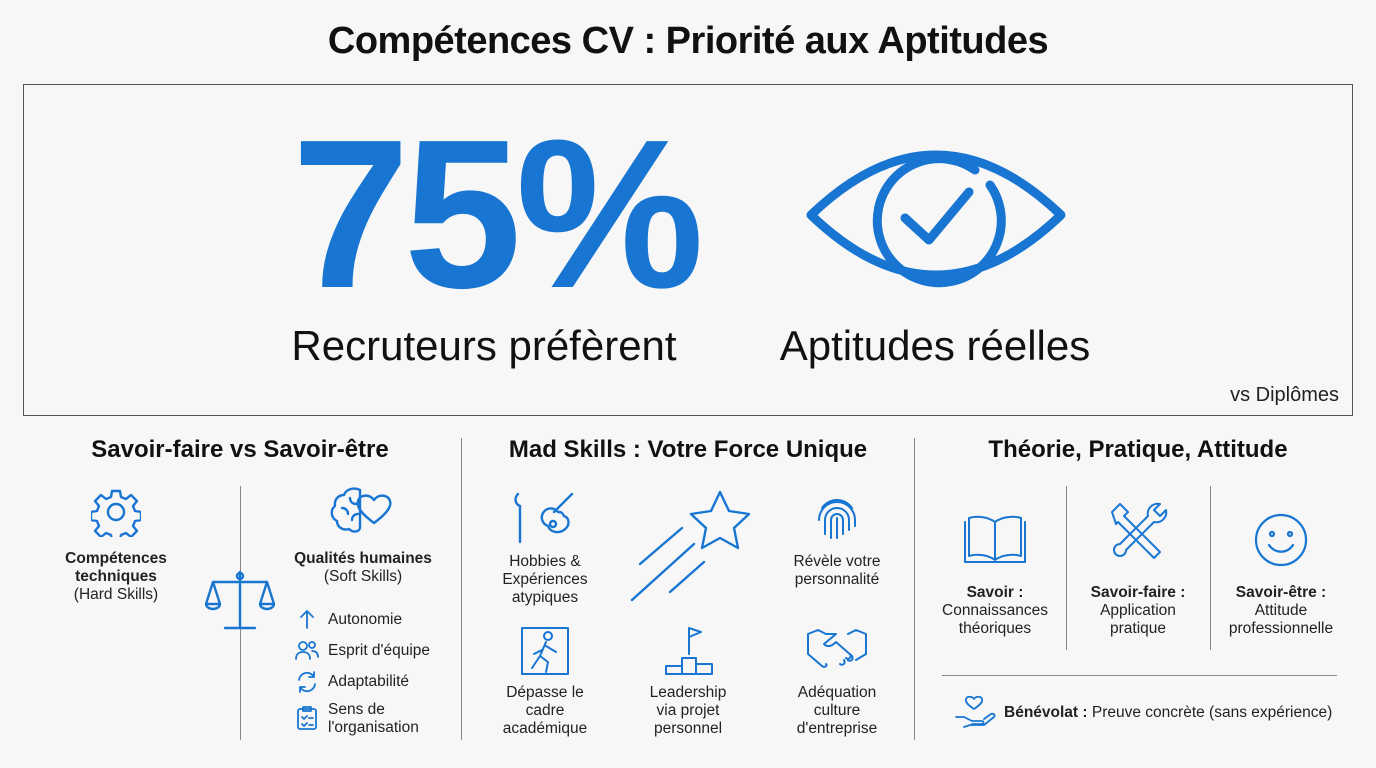  Describe the element at coordinates (1138, 449) in the screenshot. I see `section-title: Théorie, Pratique, Attitude` at that location.